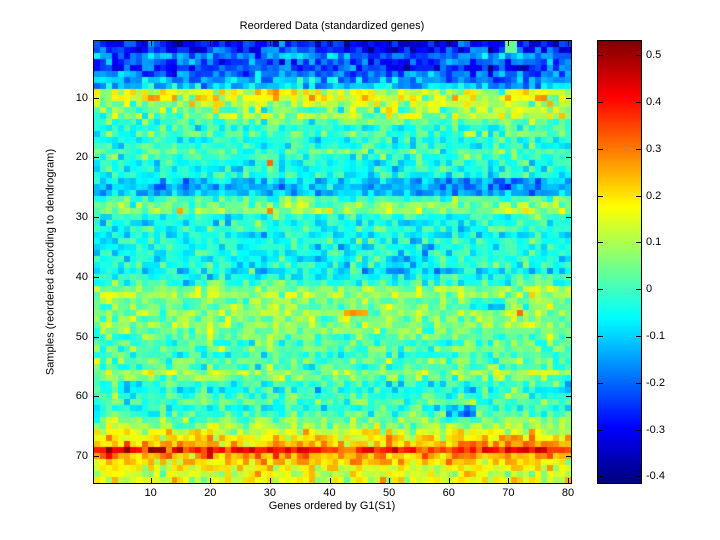 The image size is (720, 540). What do you see at coordinates (654, 195) in the screenshot?
I see `colorbar-tick-label: 0.2` at bounding box center [654, 195].